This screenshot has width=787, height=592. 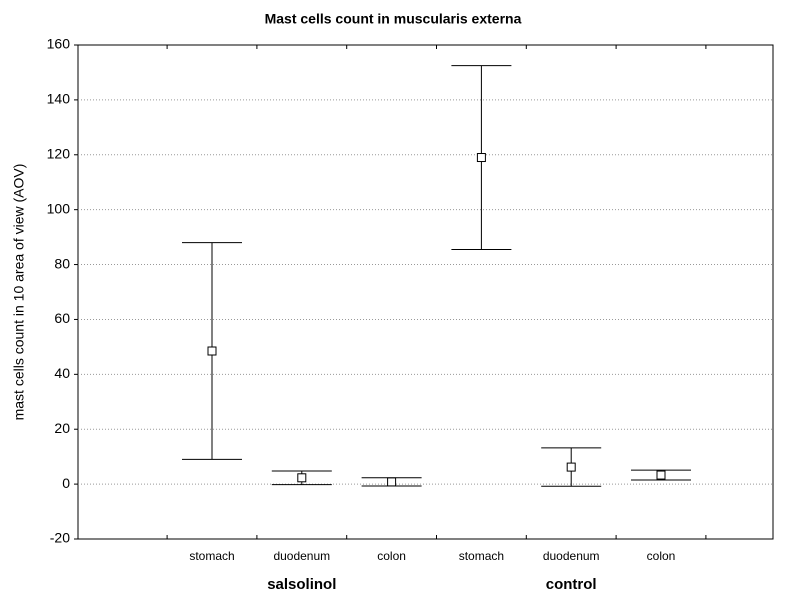 What do you see at coordinates (59, 153) in the screenshot?
I see `y-tick-label: 120` at bounding box center [59, 153].